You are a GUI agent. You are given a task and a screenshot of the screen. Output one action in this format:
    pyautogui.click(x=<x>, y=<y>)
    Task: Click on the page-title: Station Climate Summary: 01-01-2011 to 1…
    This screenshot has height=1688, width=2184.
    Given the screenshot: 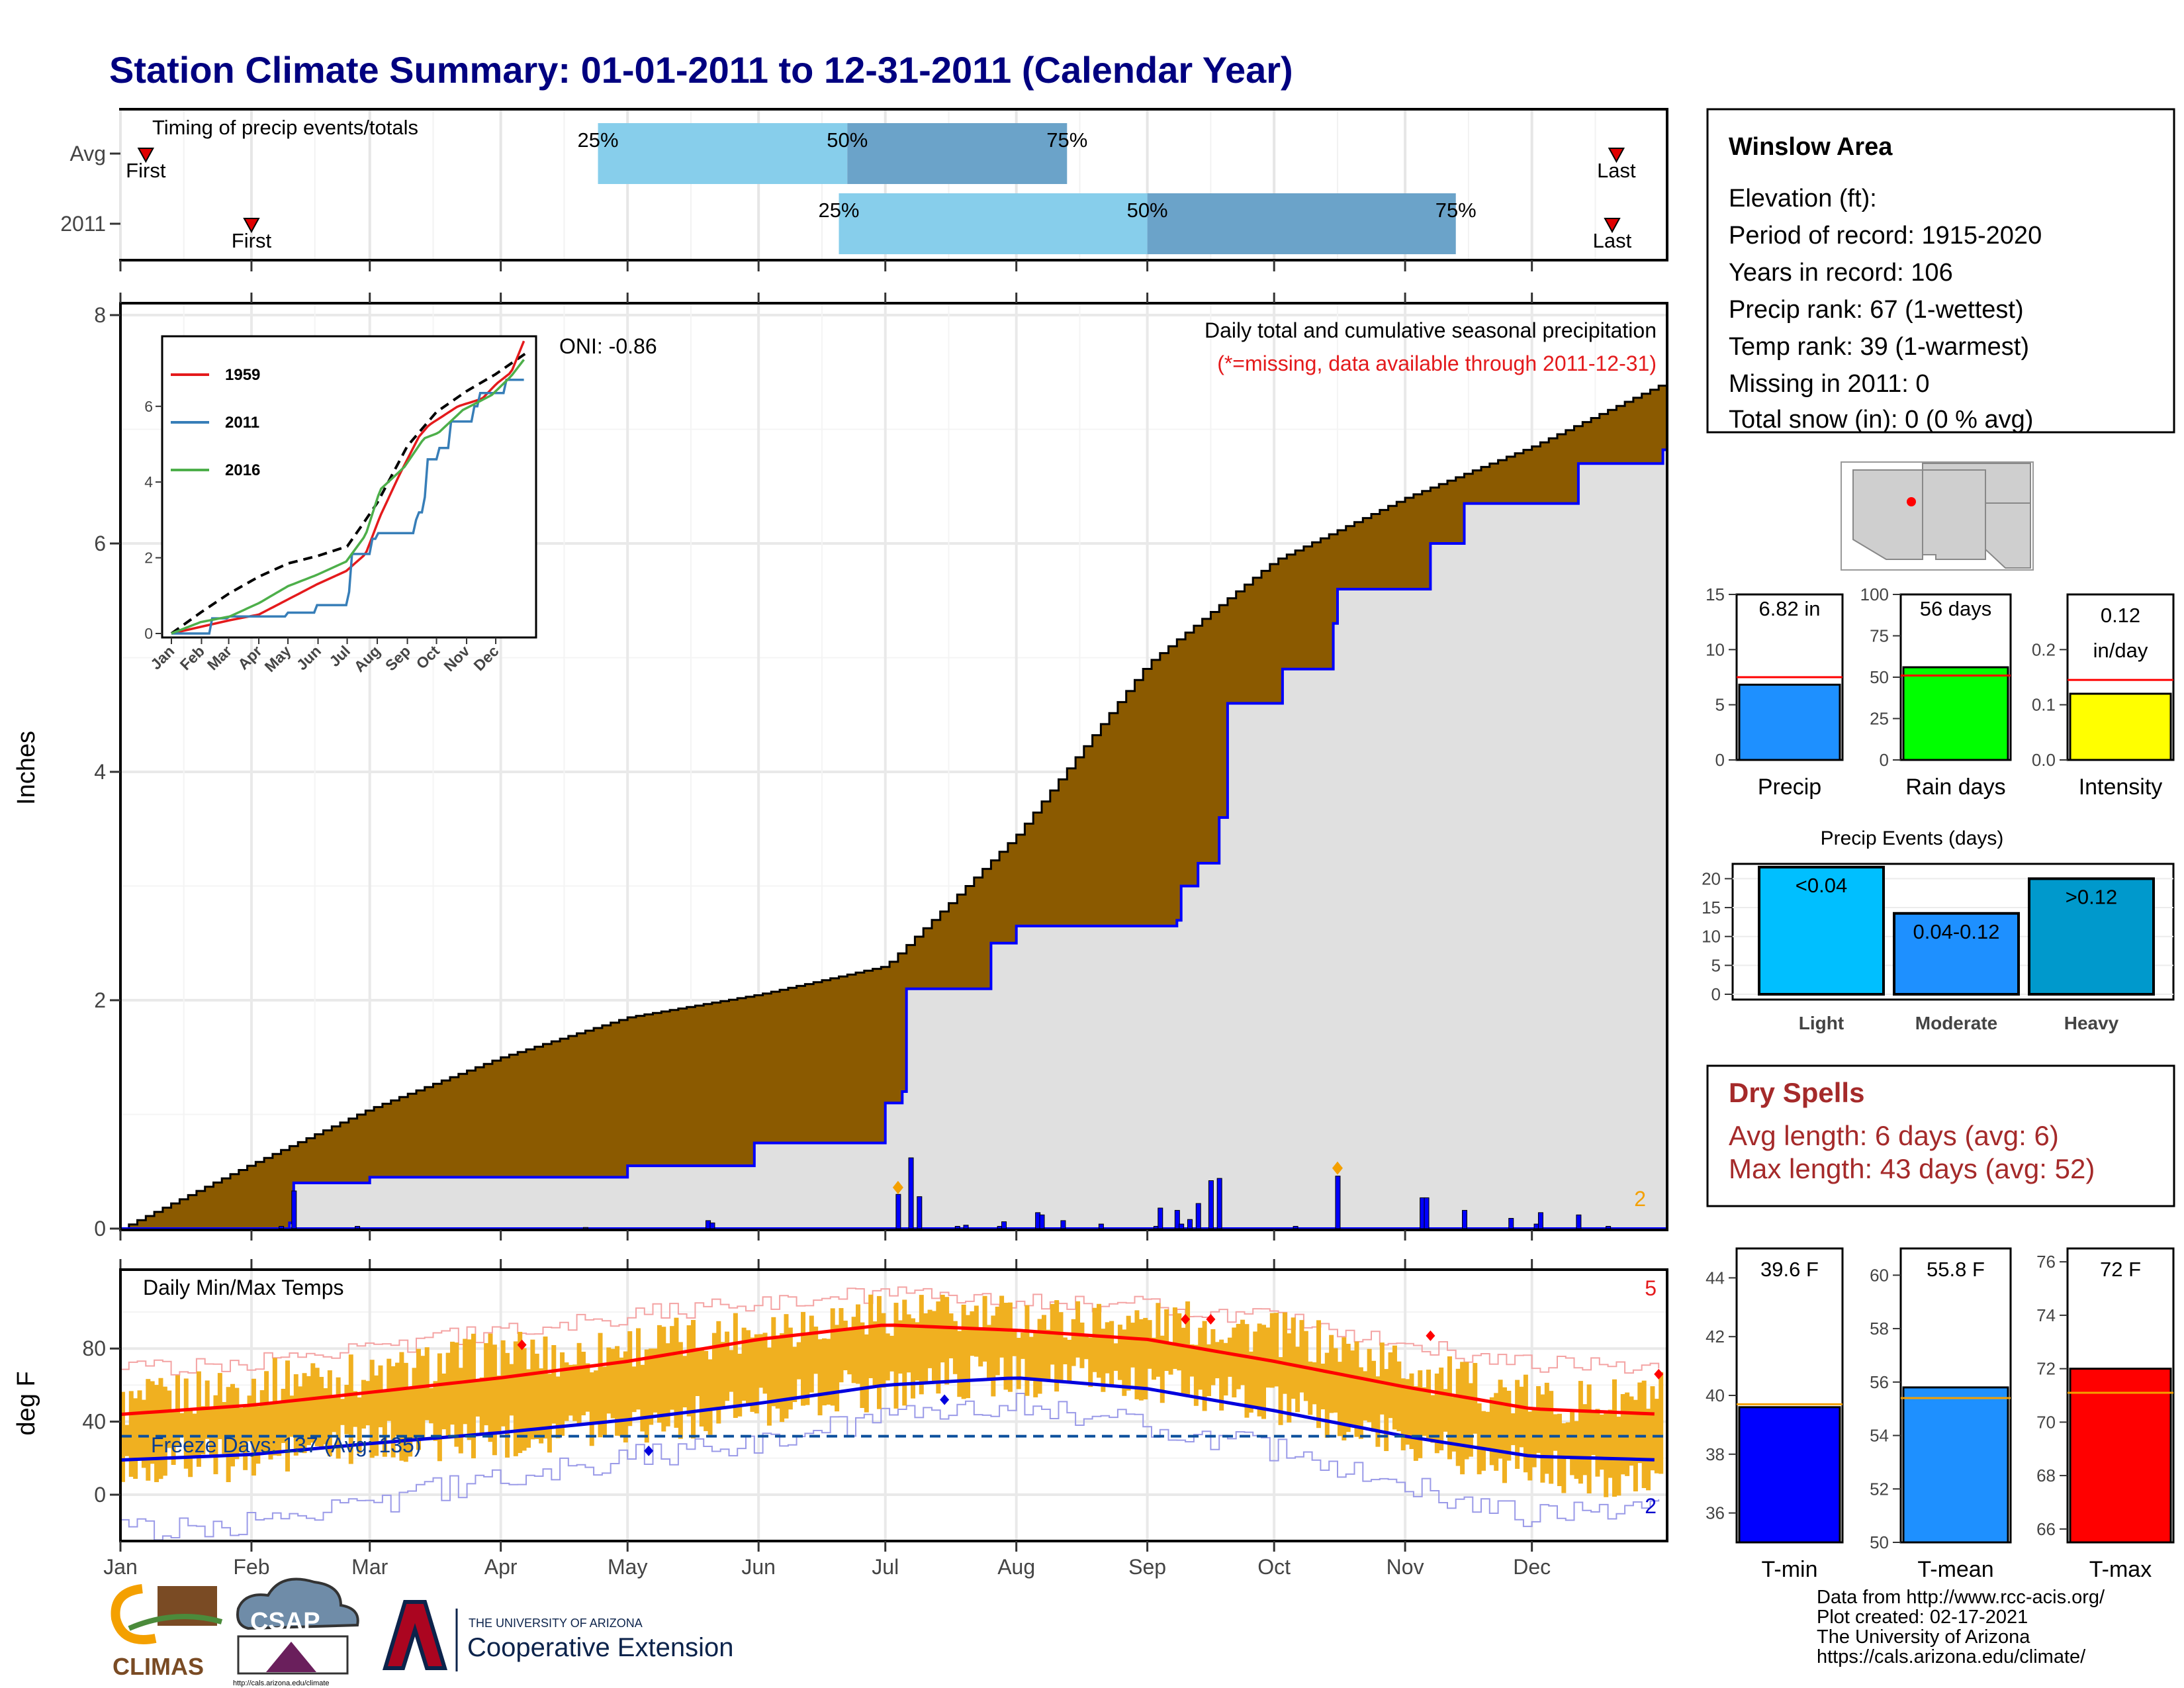 What is the action you would take?
    pyautogui.click(x=701, y=70)
    